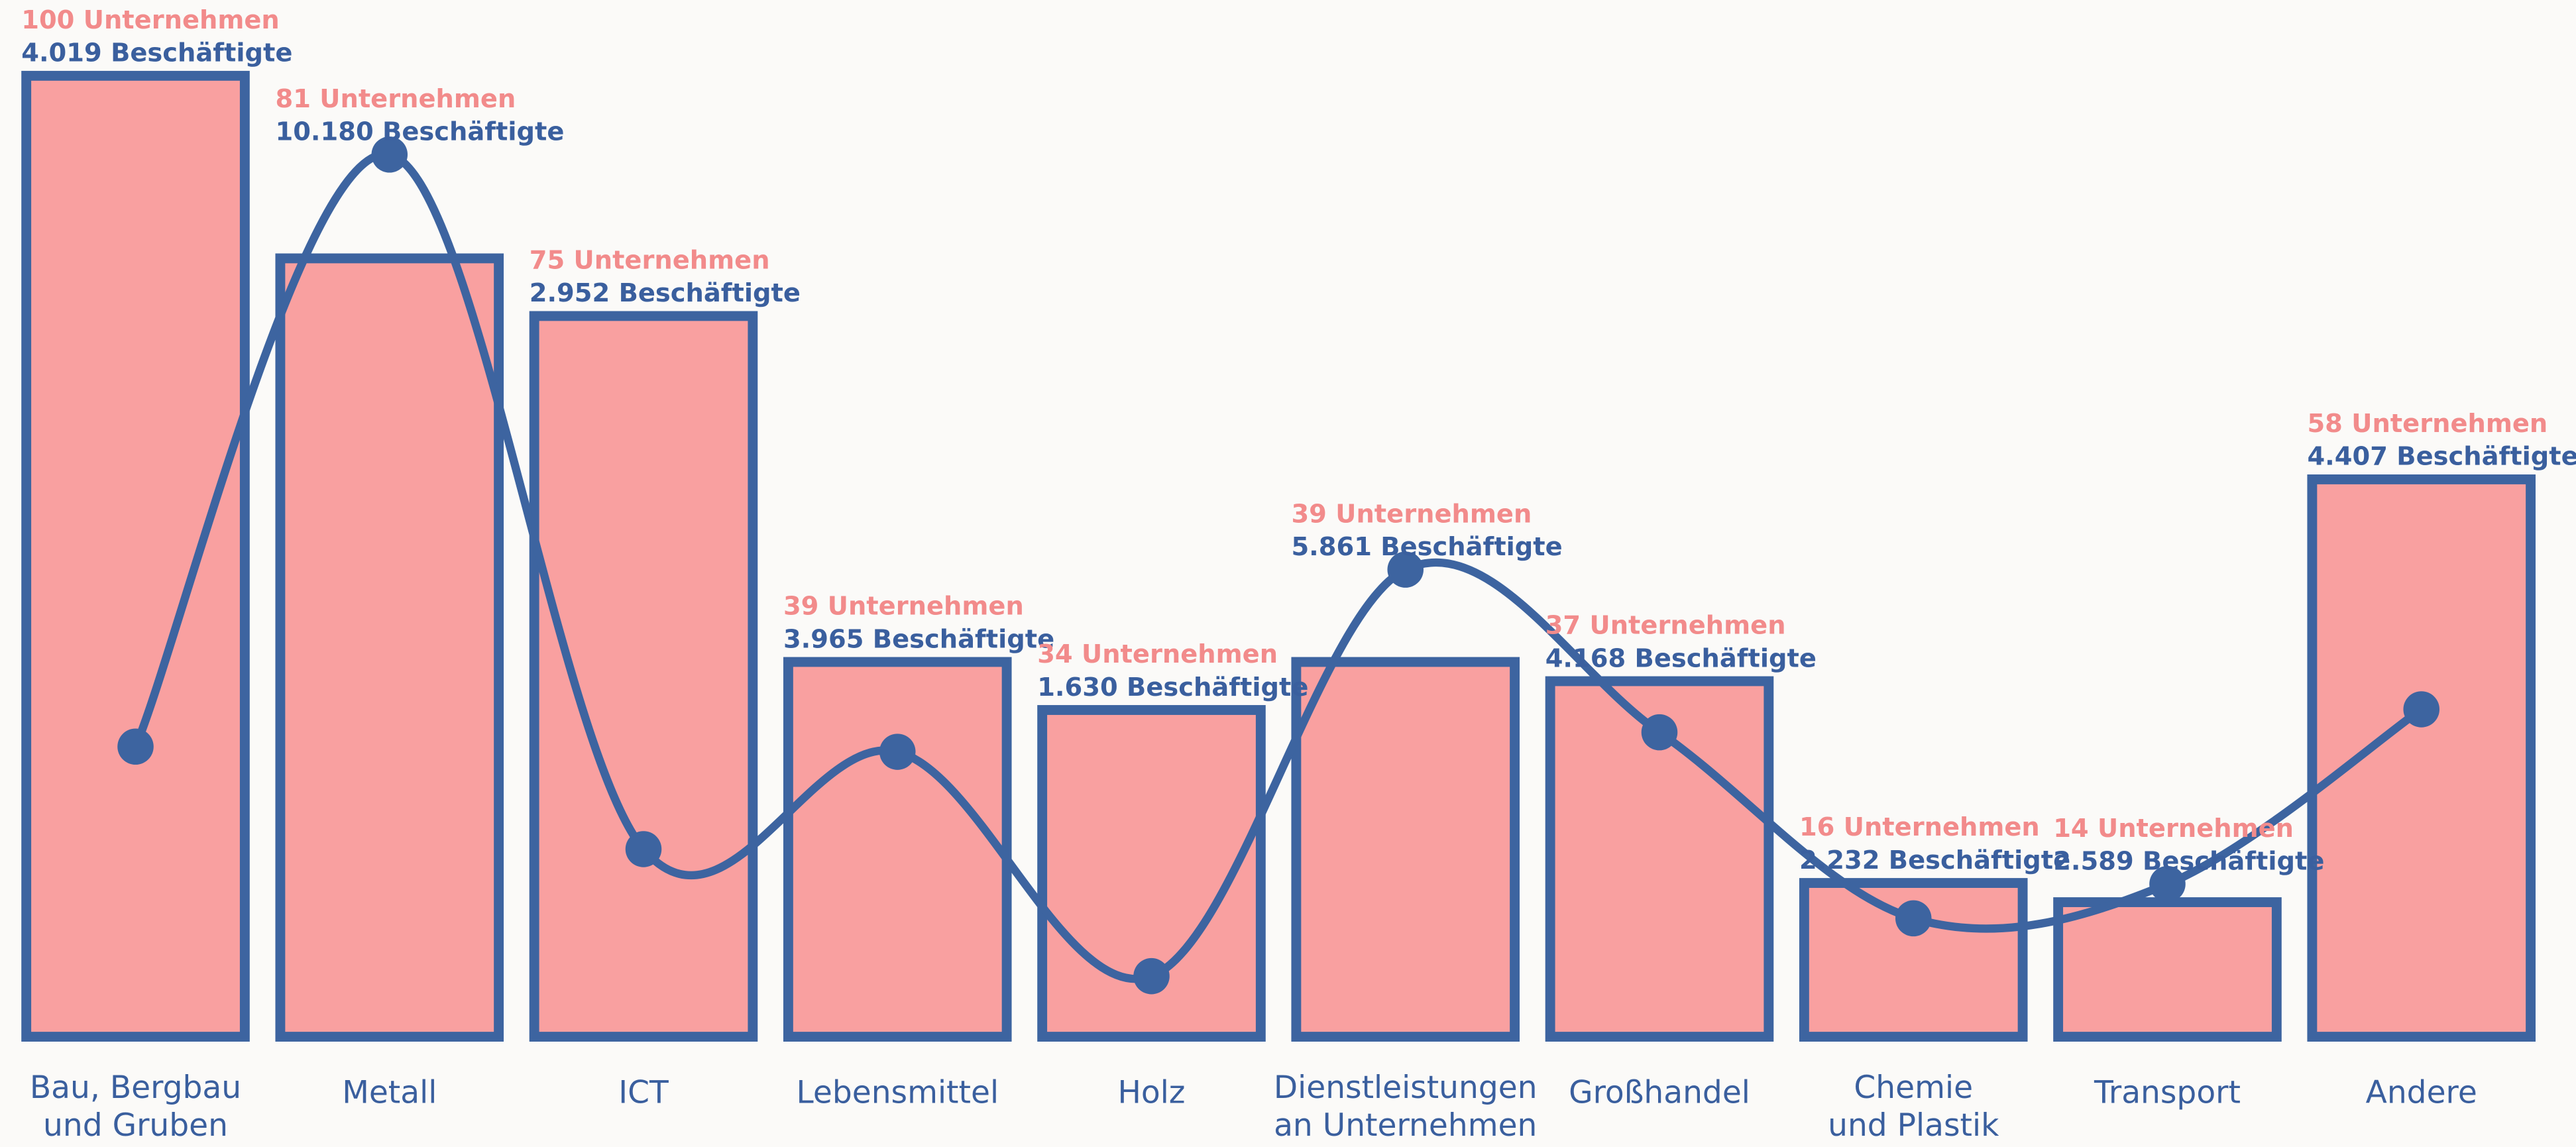  What do you see at coordinates (419, 132) in the screenshot?
I see `value-label: 10.180 Beschäftigte` at bounding box center [419, 132].